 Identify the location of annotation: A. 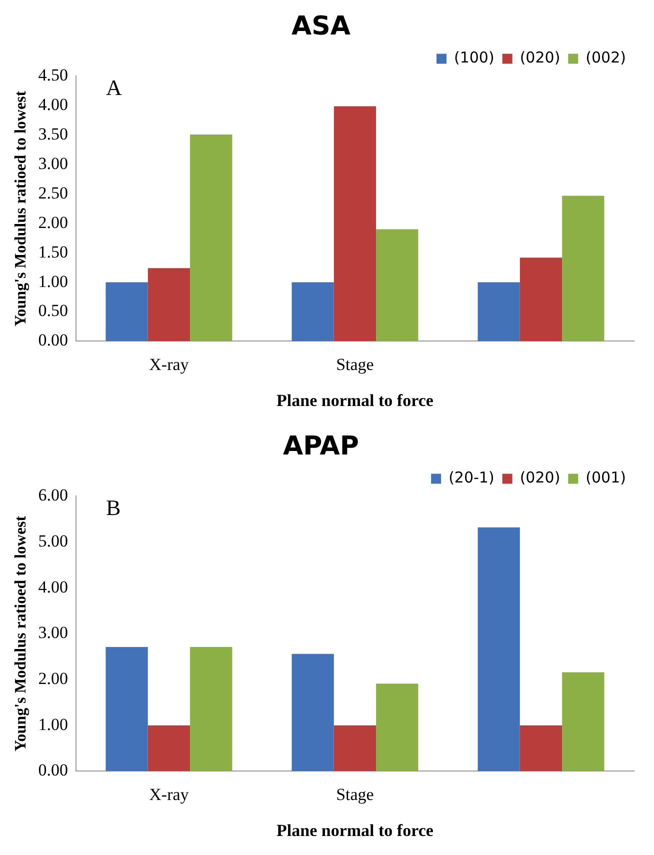
(114, 87).